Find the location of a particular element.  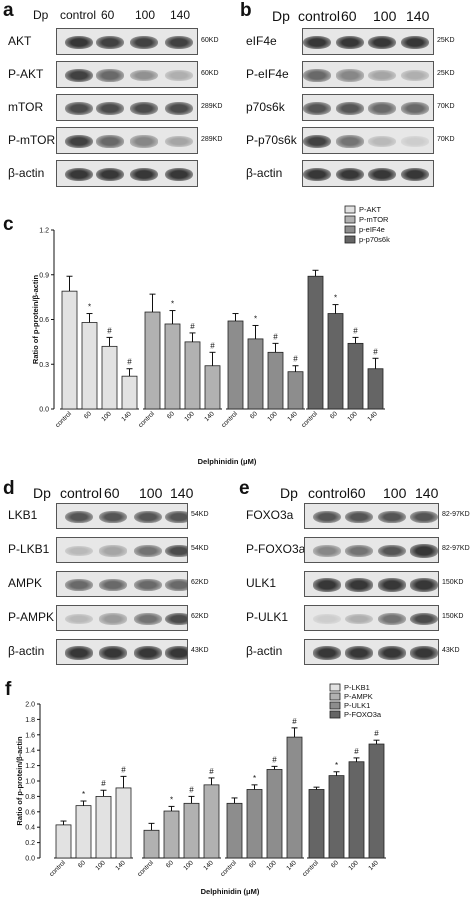

protein-label: P-eIF4e is located at coordinates (267, 73).